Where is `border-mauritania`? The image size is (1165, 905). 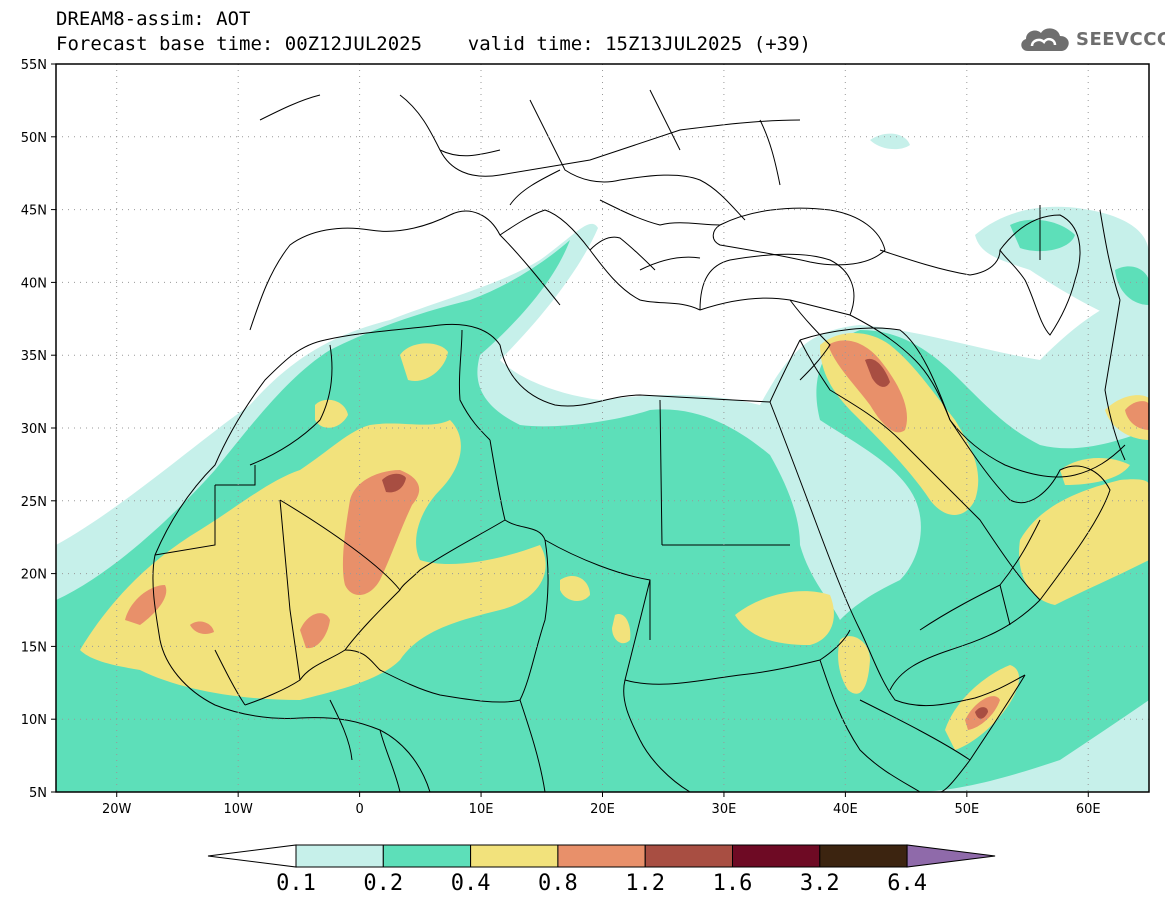 border-mauritania is located at coordinates (227, 573).